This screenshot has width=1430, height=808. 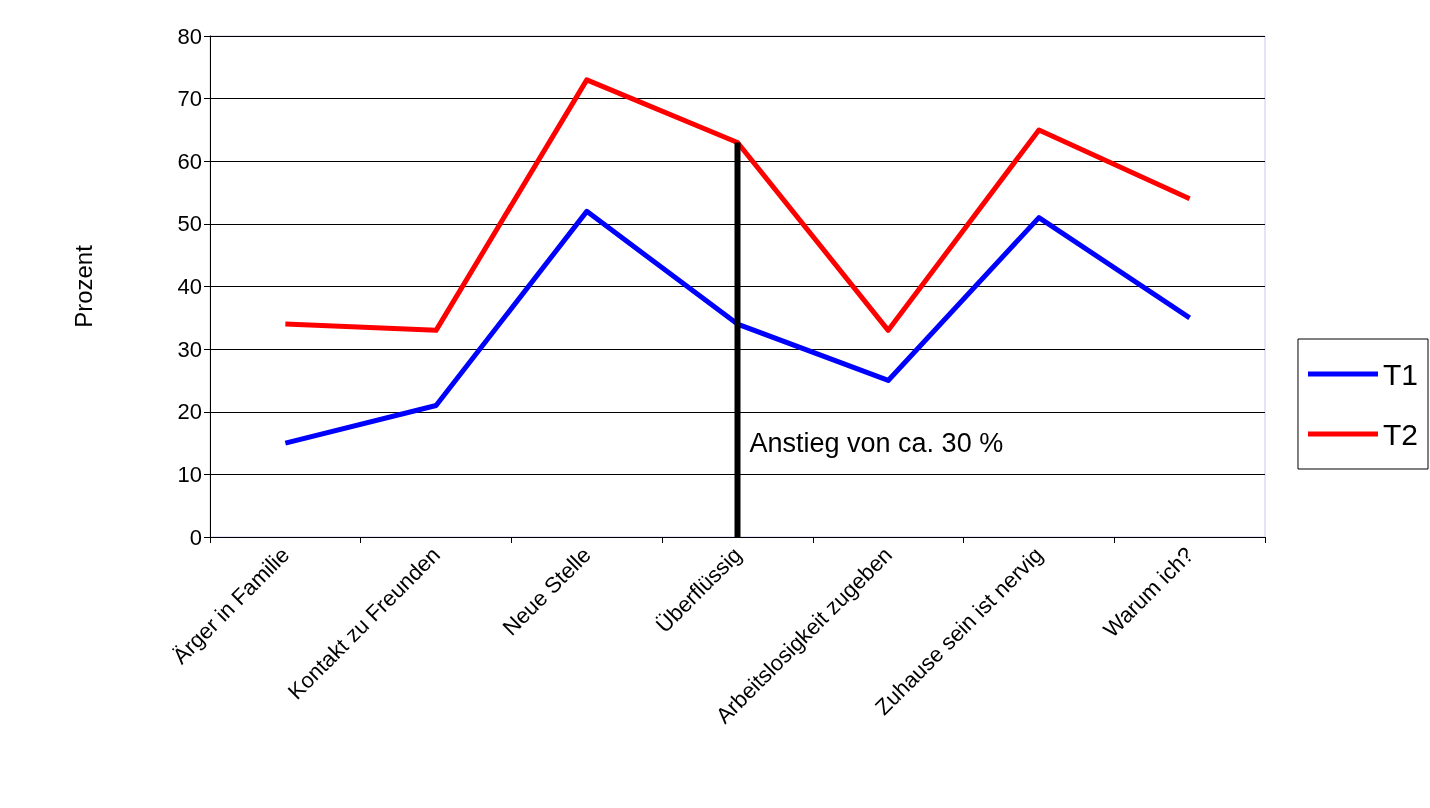 I want to click on y-tick-label: 40, so click(x=189, y=286).